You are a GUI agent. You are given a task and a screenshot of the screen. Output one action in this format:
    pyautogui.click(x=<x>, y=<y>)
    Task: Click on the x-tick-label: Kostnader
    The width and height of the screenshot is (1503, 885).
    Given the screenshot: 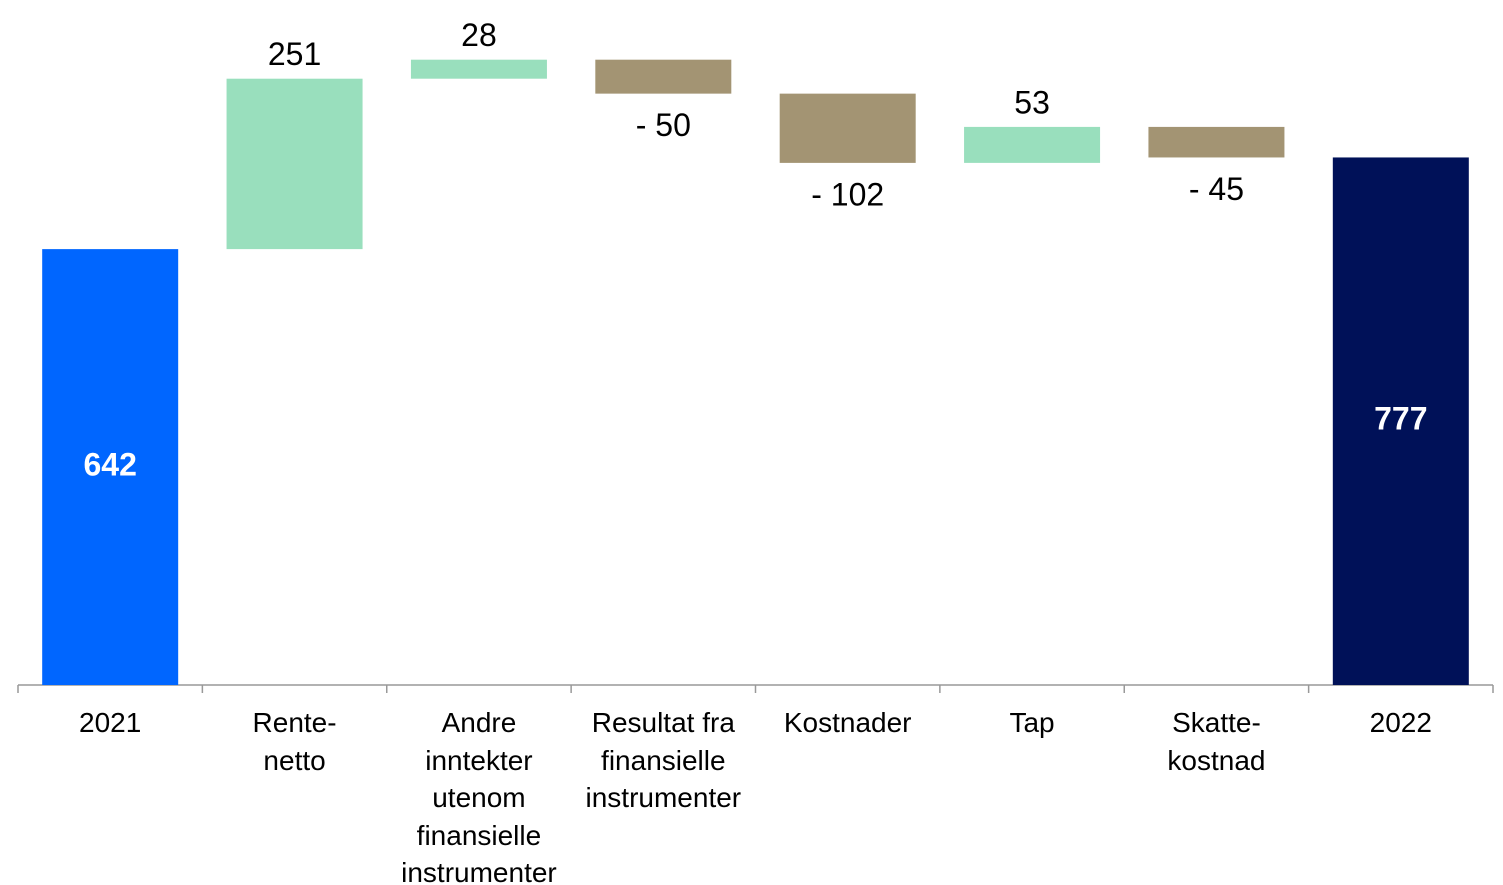 What is the action you would take?
    pyautogui.click(x=847, y=722)
    